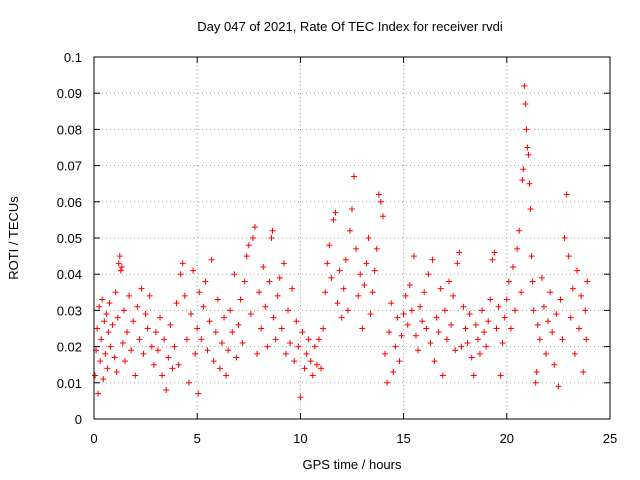  I want to click on x-tick-label: 20, so click(507, 438).